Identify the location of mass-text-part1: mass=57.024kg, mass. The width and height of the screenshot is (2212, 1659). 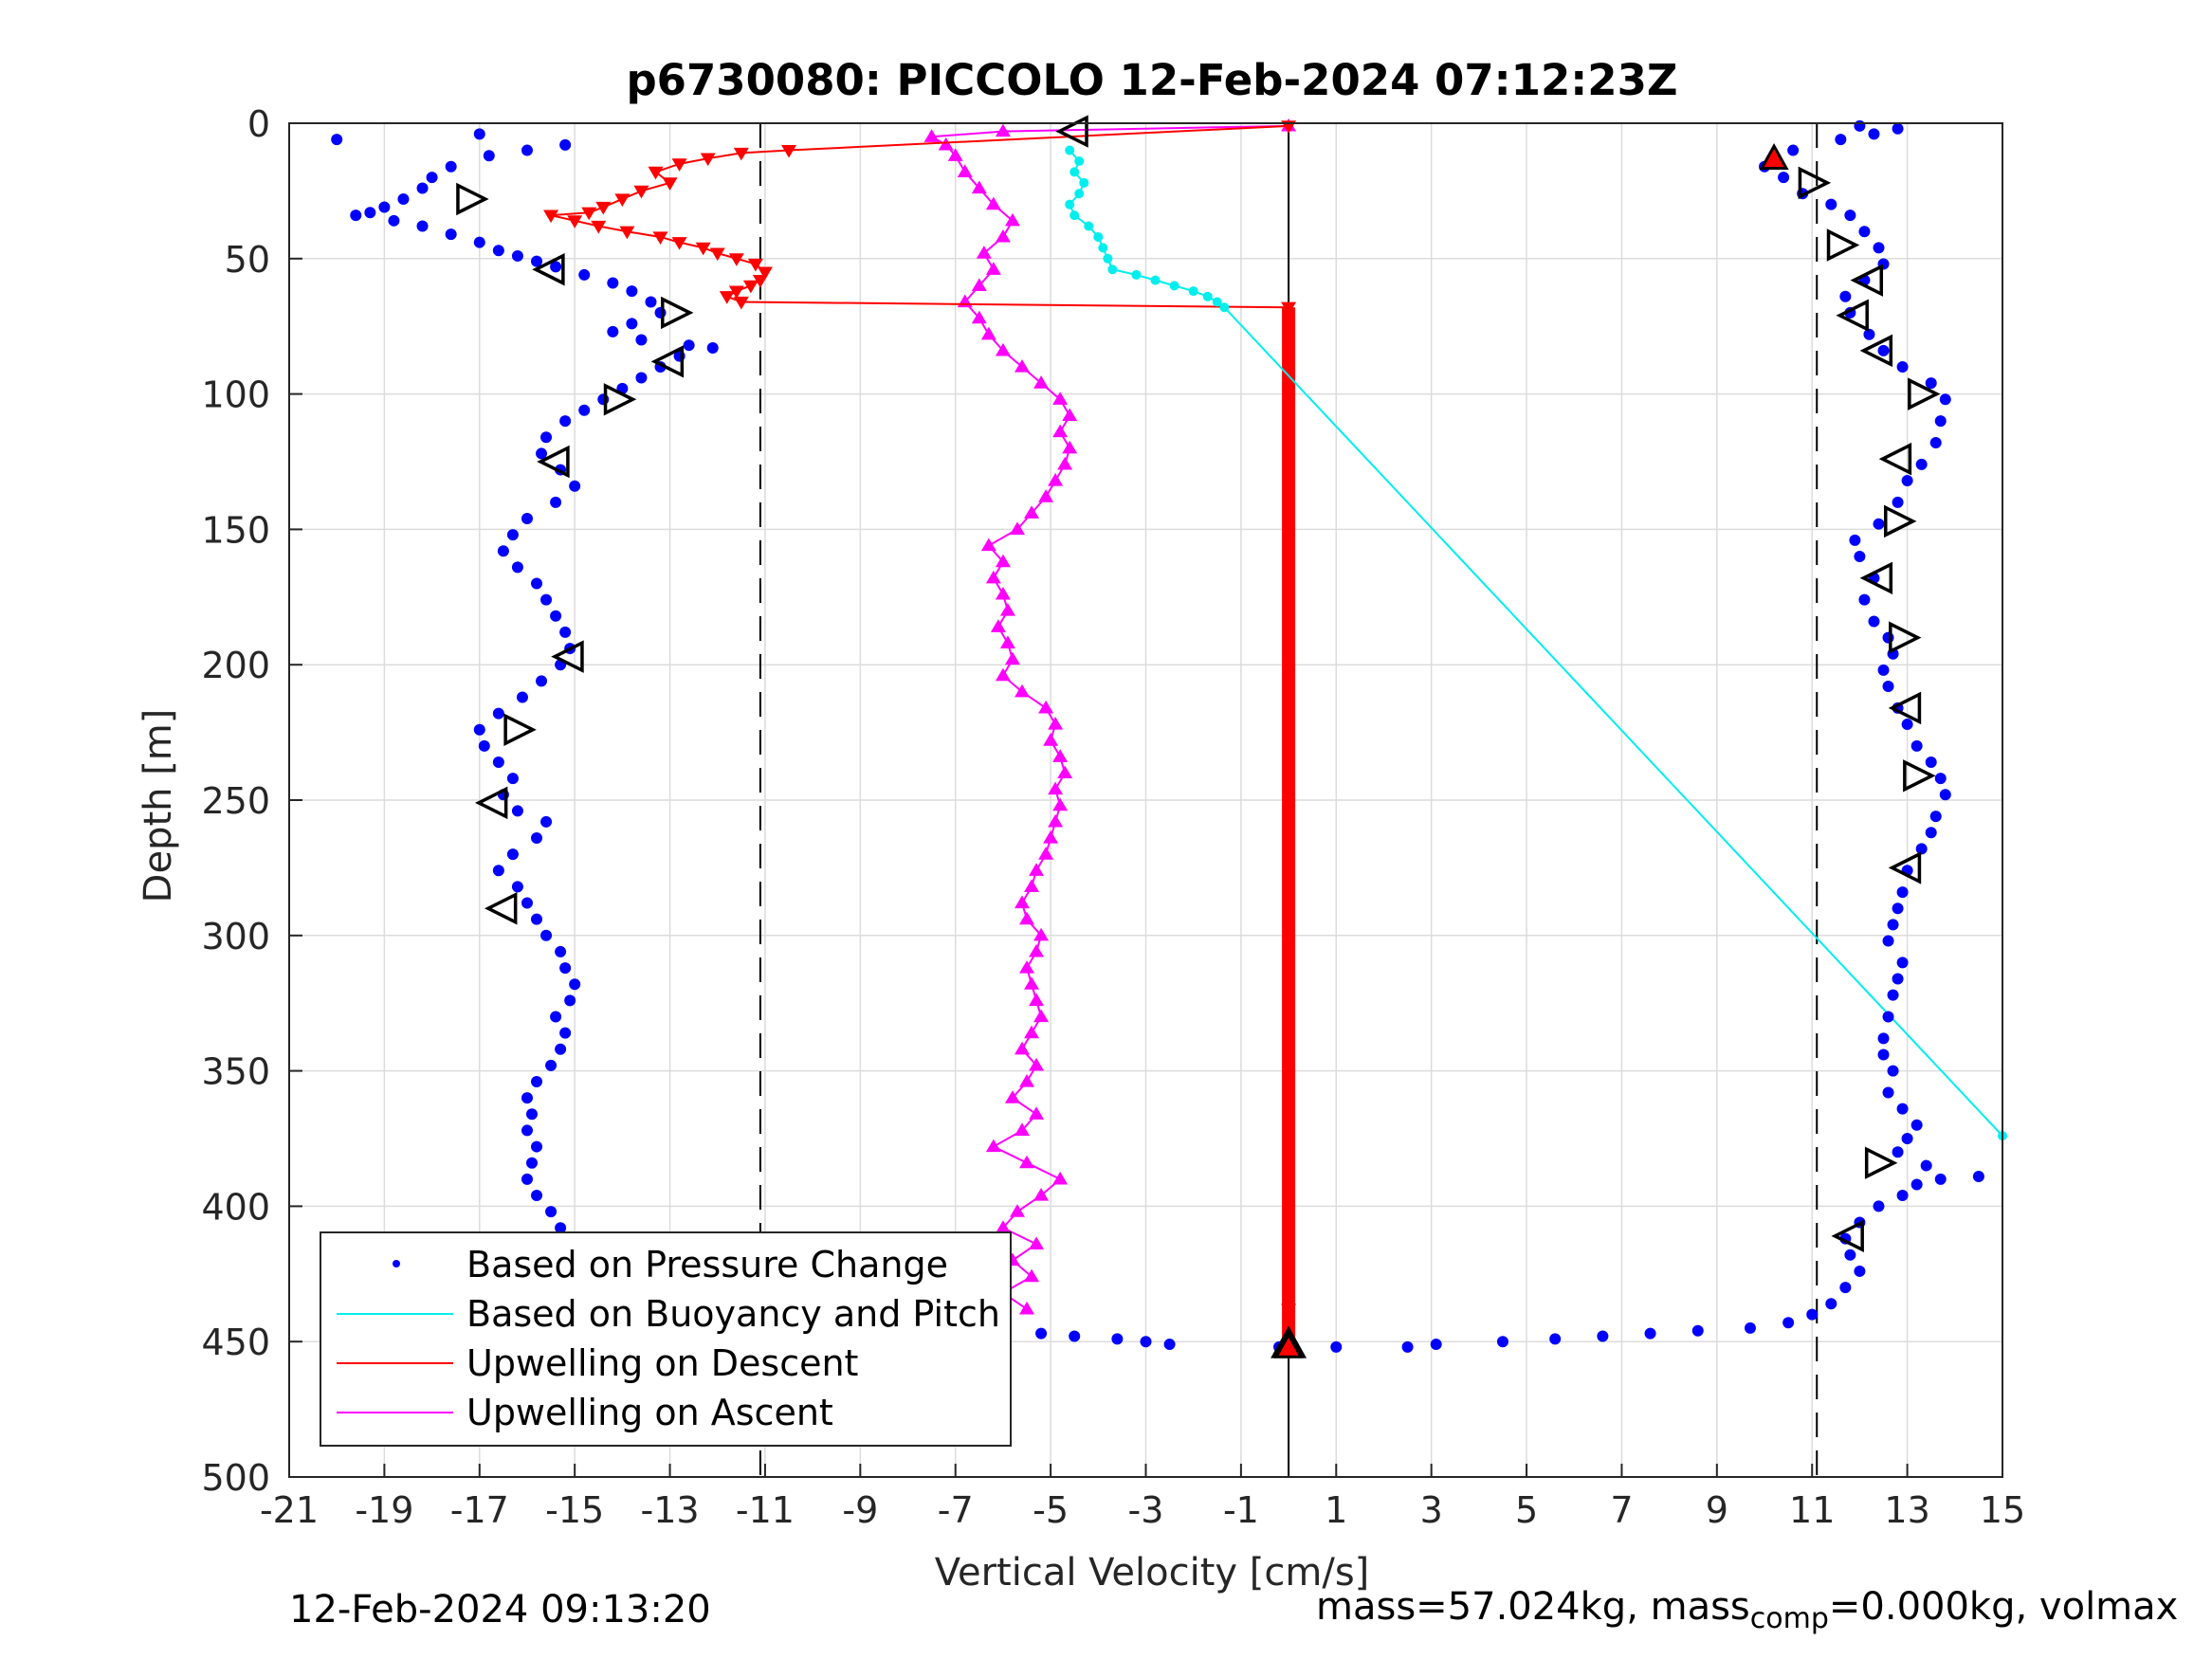
(1533, 1607).